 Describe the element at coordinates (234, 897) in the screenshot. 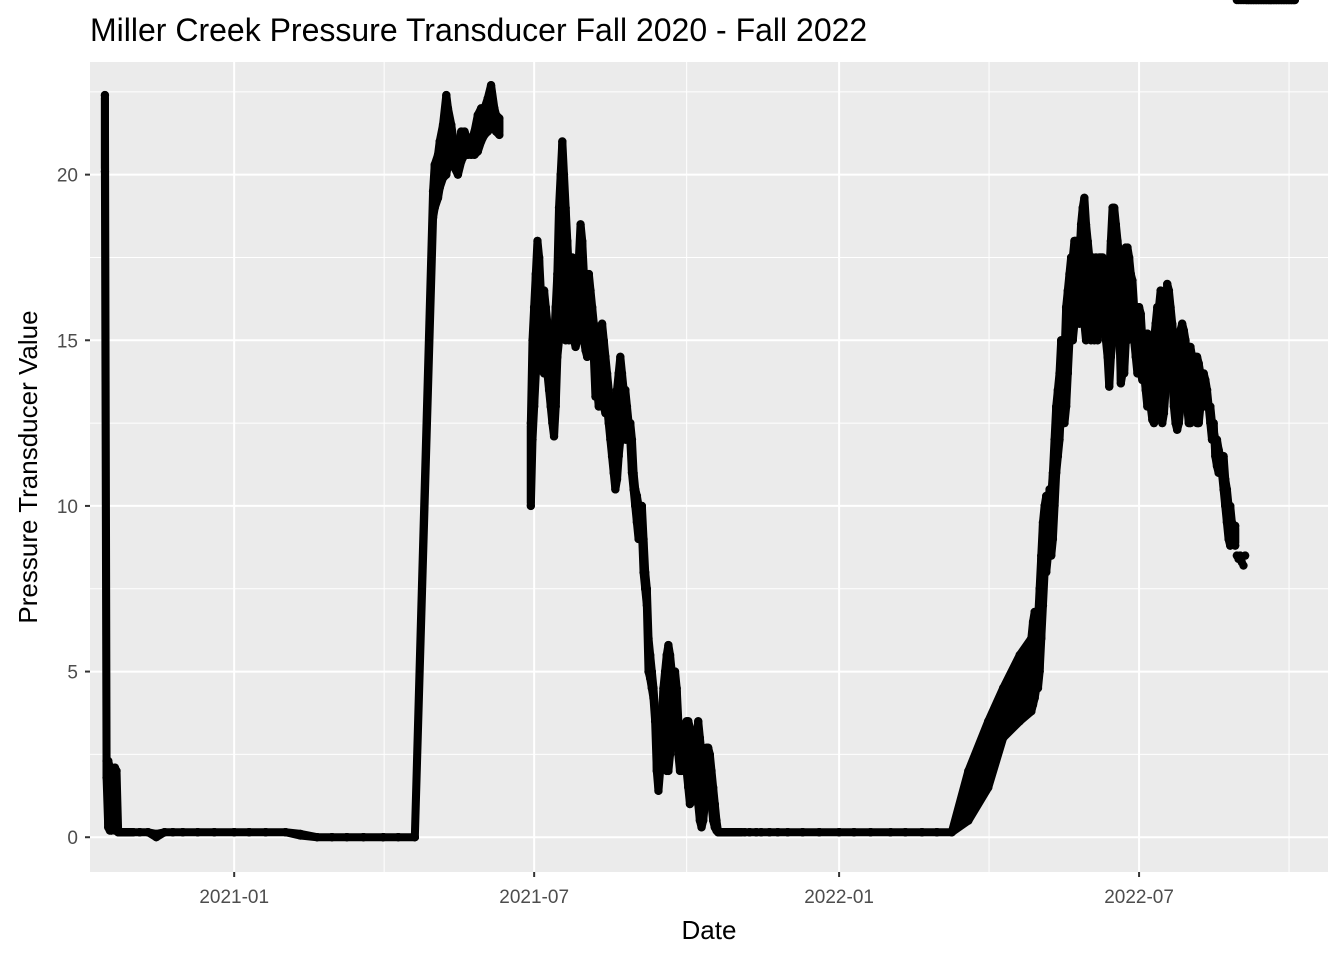

I see `x-tick-label: 2021-01` at that location.